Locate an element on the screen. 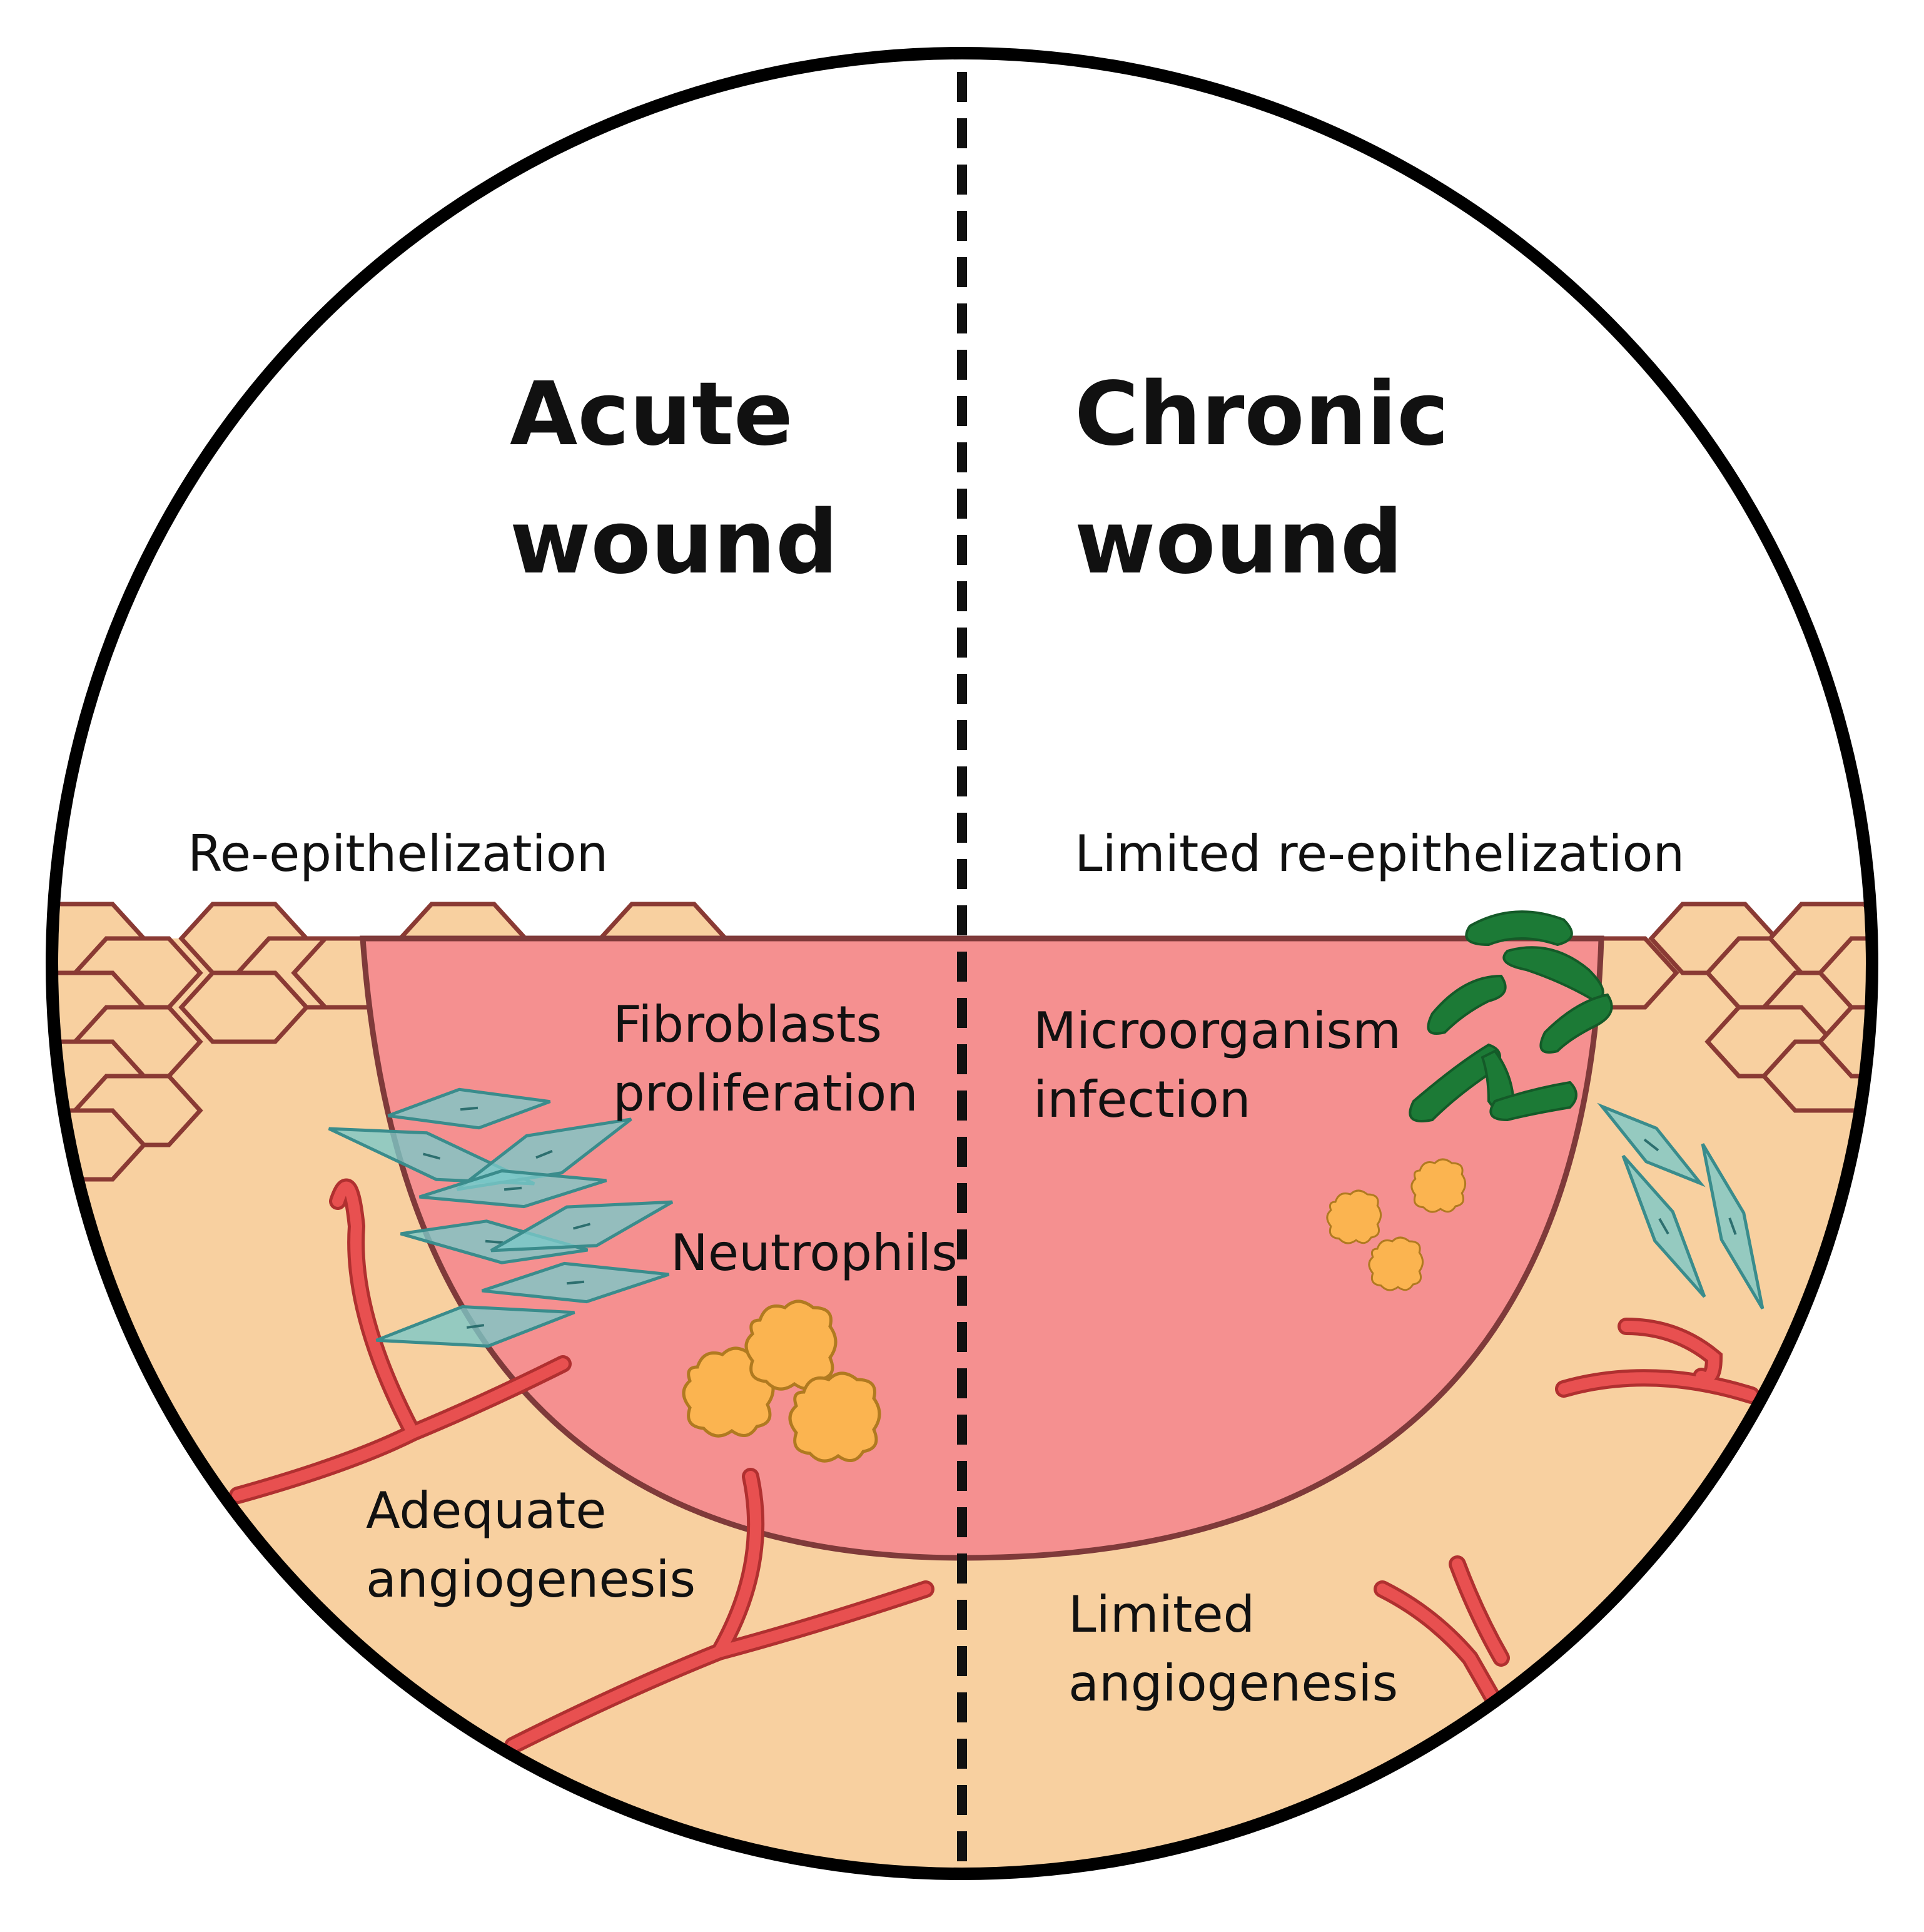  adequate-angiogenesis-label-line2: angiogenesis is located at coordinates (531, 1580).